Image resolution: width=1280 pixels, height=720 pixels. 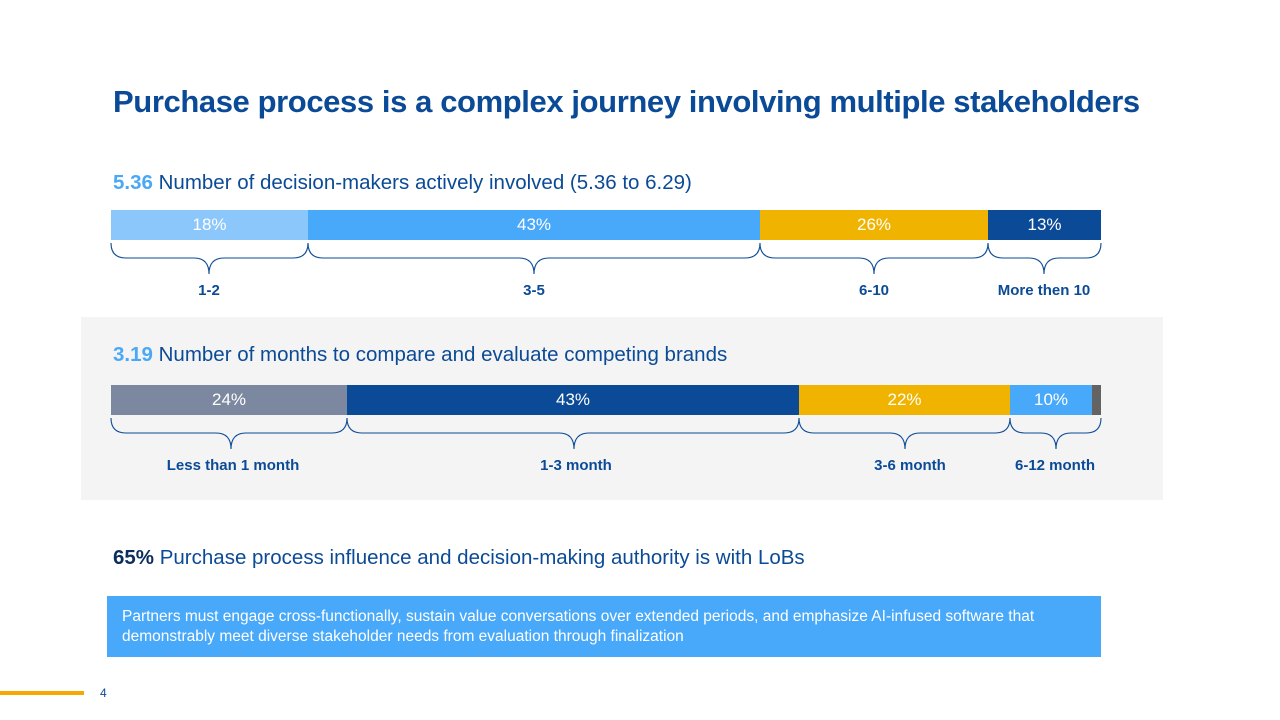 I want to click on category-label-6-10: 6-10, so click(x=874, y=290).